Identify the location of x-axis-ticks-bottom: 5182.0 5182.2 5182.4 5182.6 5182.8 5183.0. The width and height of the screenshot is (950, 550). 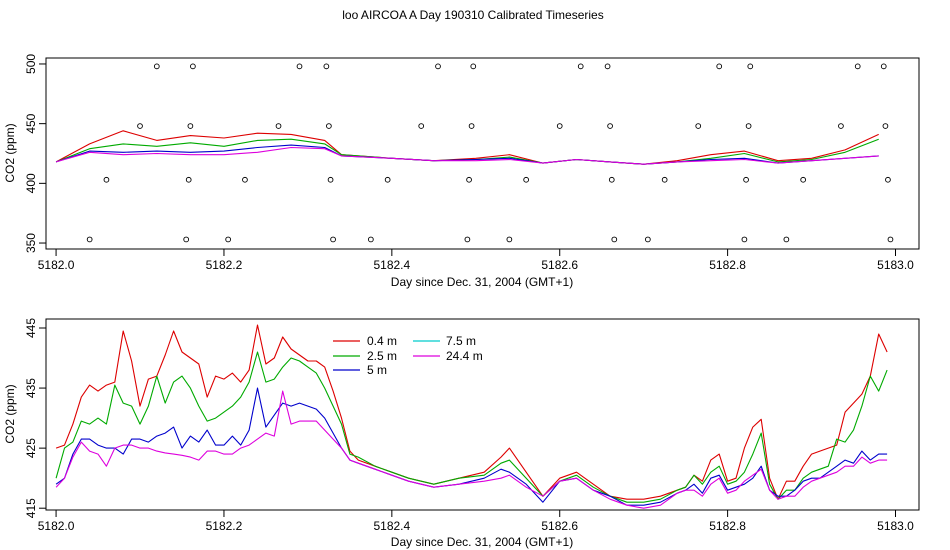
(476, 521).